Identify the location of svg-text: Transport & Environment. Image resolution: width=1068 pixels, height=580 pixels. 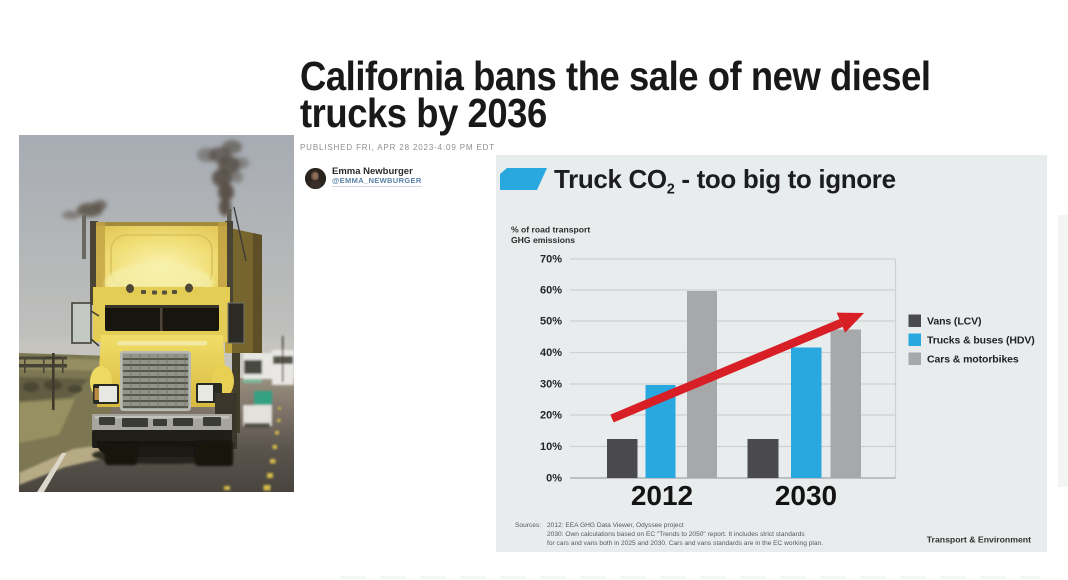
(979, 540).